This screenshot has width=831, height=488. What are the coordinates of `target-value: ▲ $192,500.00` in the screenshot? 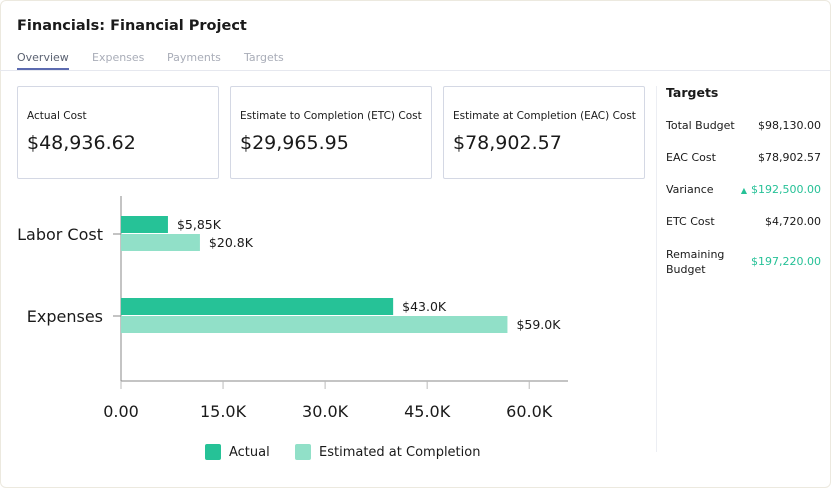 It's located at (781, 190).